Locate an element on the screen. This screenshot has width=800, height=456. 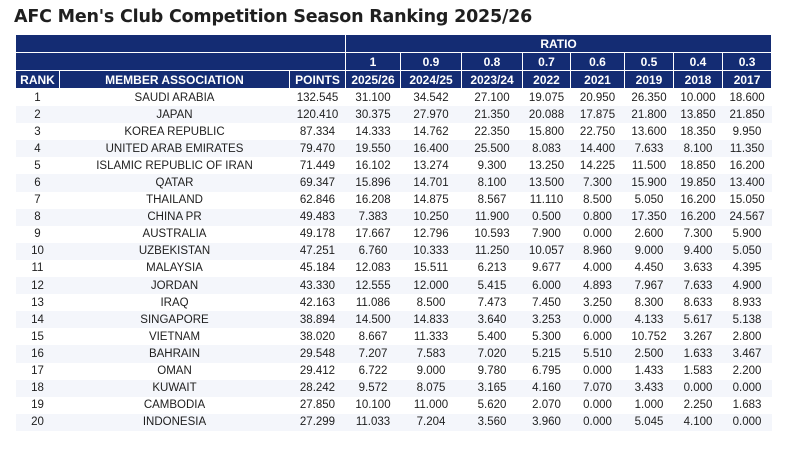
season-column-header: 2023/24 is located at coordinates (492, 79).